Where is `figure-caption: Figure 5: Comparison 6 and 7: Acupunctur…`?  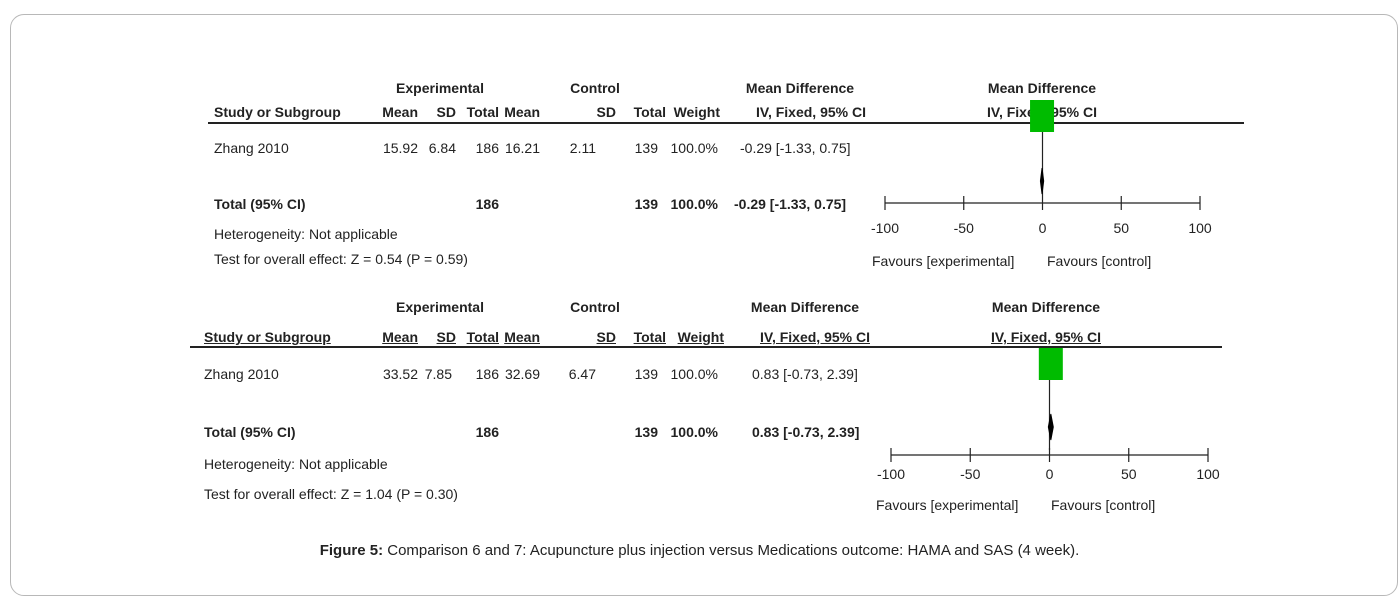 figure-caption: Figure 5: Comparison 6 and 7: Acupunctur… is located at coordinates (699, 550).